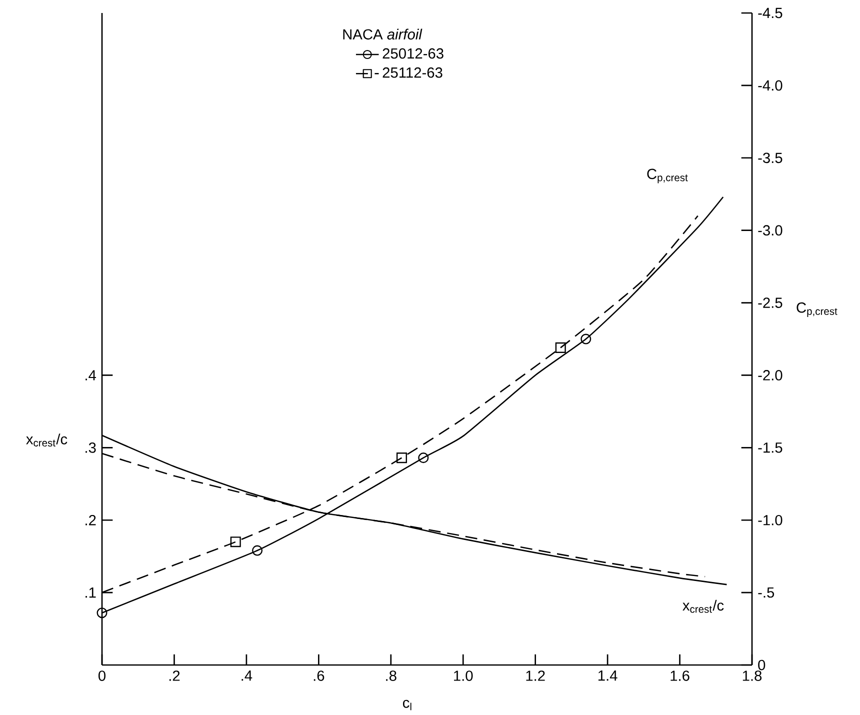 This screenshot has height=715, width=860. I want to click on annotation: x$_{crest}$/c, so click(703, 606).